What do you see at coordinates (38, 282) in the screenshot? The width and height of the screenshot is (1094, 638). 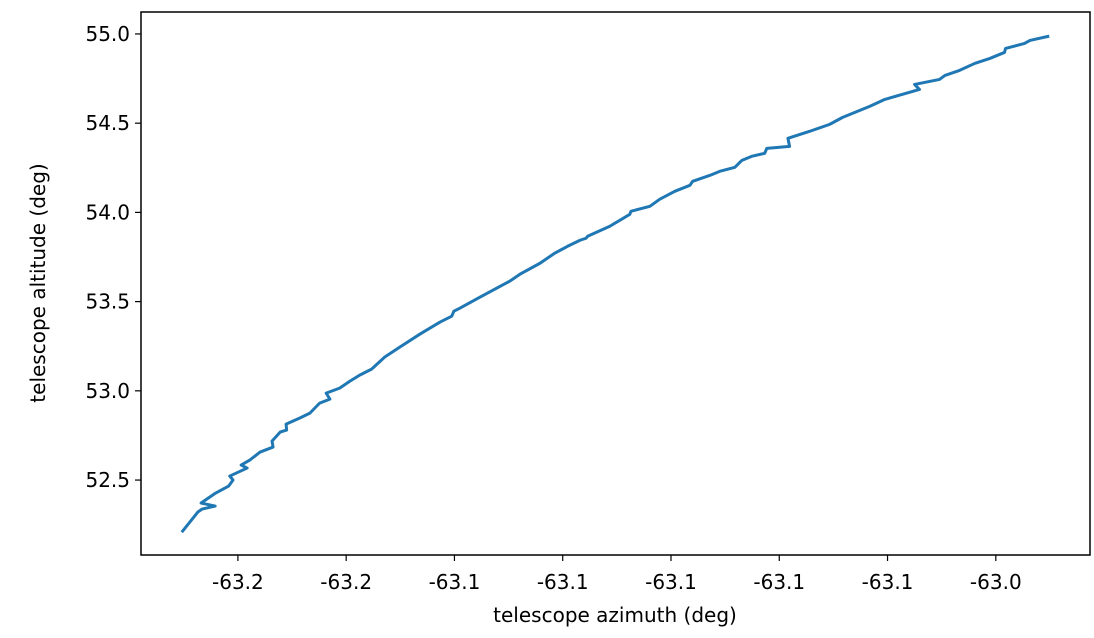 I see `y-axis-label: telescope altitude (deg)` at bounding box center [38, 282].